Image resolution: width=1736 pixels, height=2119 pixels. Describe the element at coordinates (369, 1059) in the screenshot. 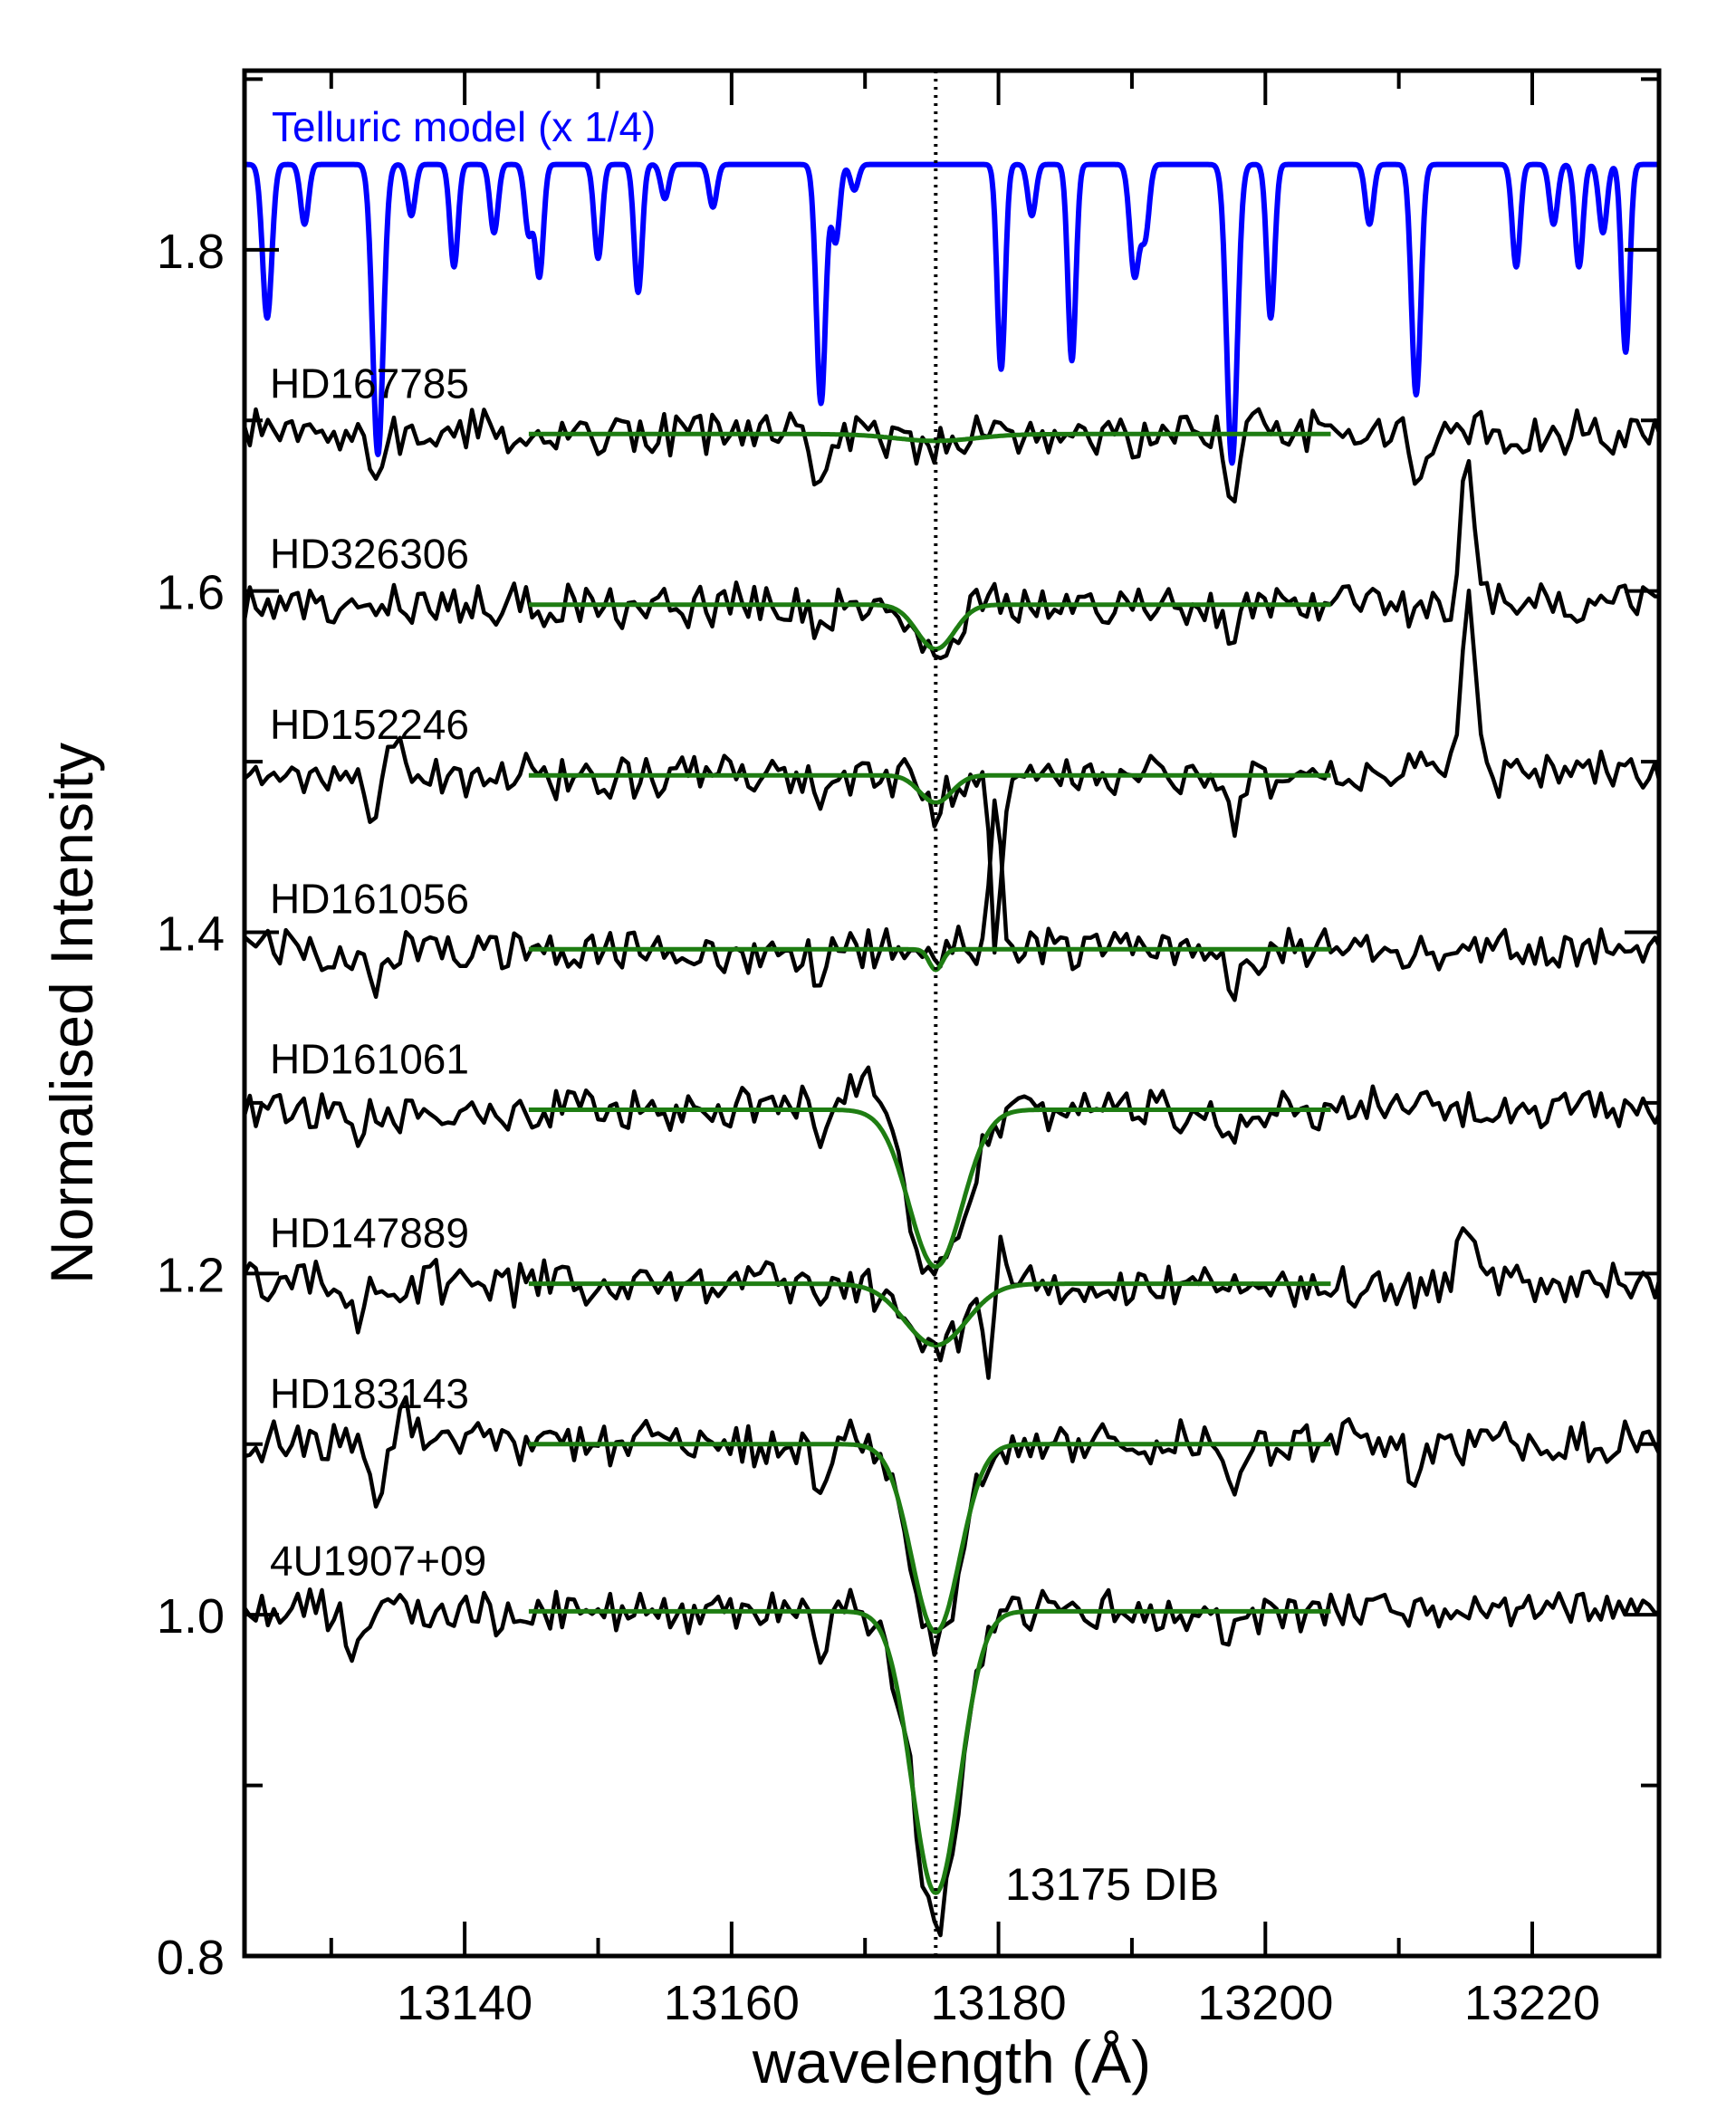

I see `series-label-HD161061: HD161061` at that location.